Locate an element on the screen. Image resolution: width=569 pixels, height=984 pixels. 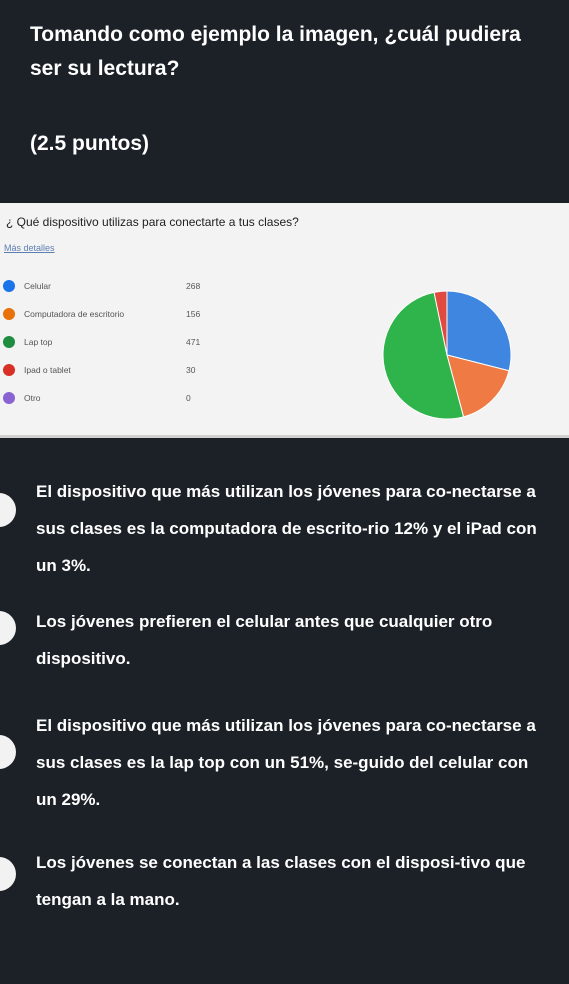
legend-label: Ipad o tablet is located at coordinates (47, 370).